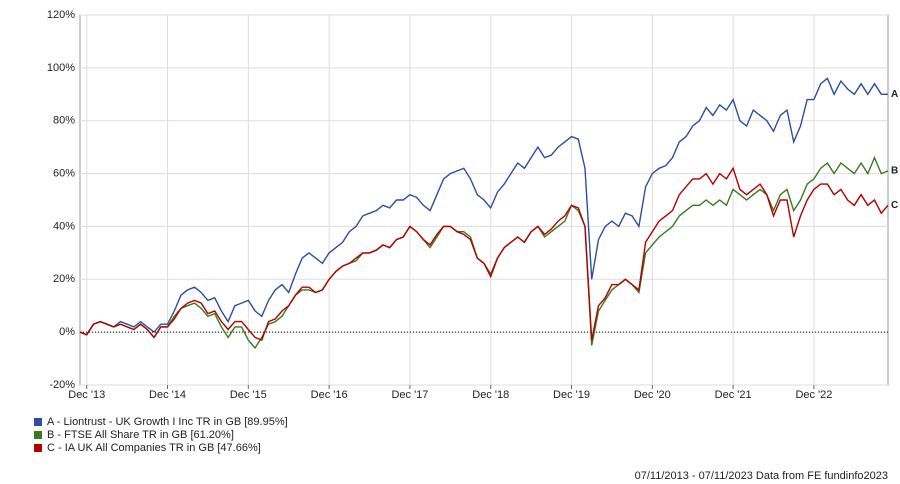 The image size is (900, 484). What do you see at coordinates (652, 395) in the screenshot?
I see `x-tick-label: Dec '20` at bounding box center [652, 395].